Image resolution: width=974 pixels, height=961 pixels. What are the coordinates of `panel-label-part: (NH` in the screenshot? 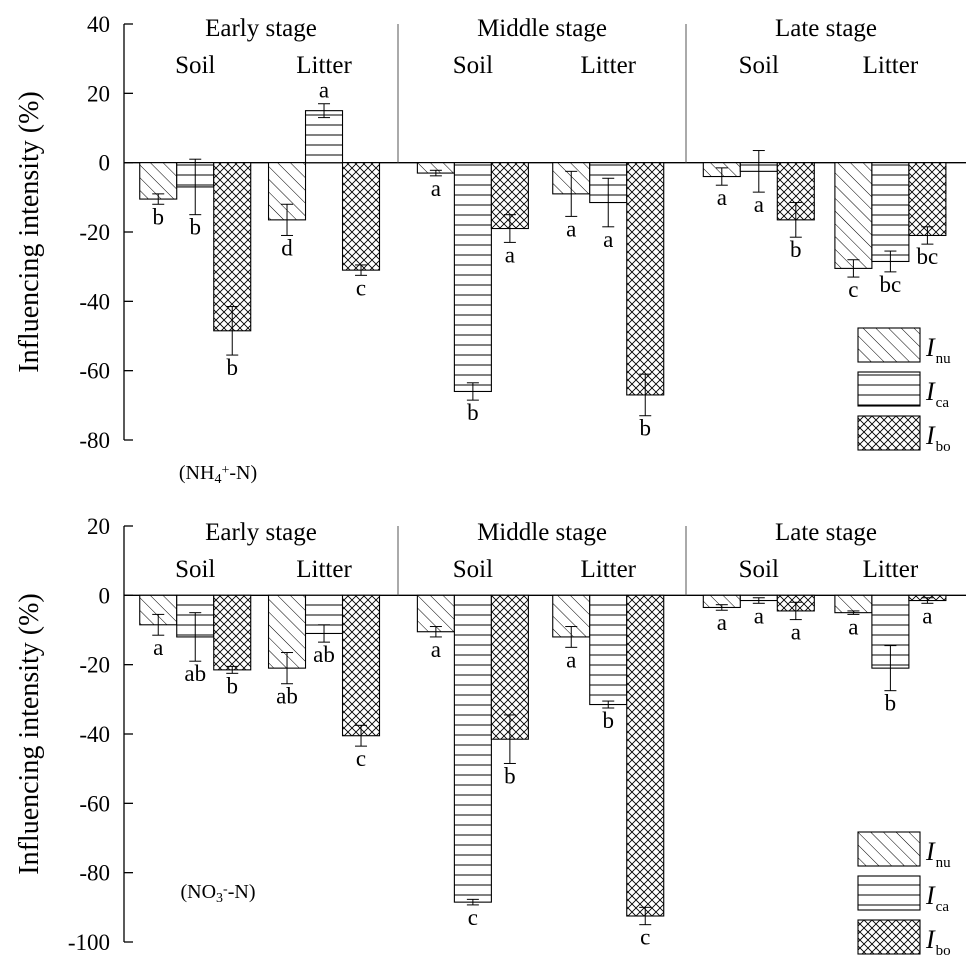 It's located at (197, 473).